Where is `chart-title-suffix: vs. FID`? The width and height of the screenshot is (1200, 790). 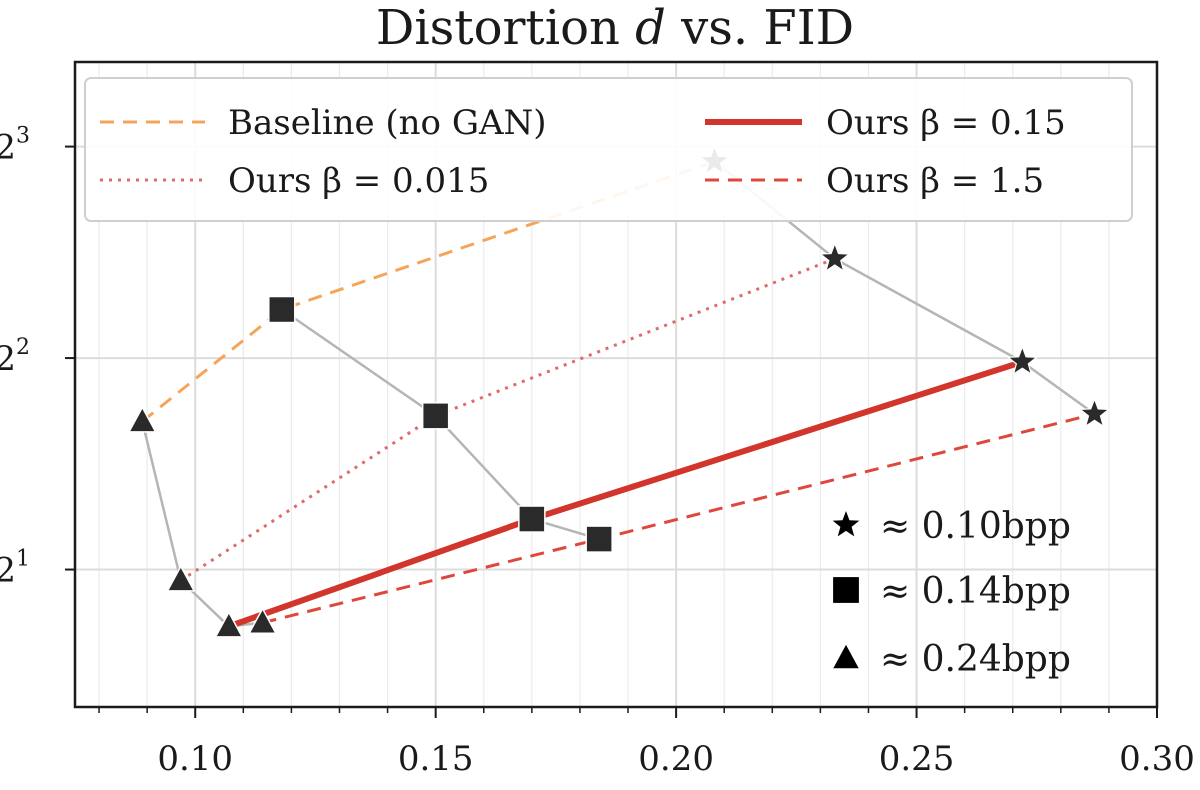 chart-title-suffix: vs. FID is located at coordinates (760, 28).